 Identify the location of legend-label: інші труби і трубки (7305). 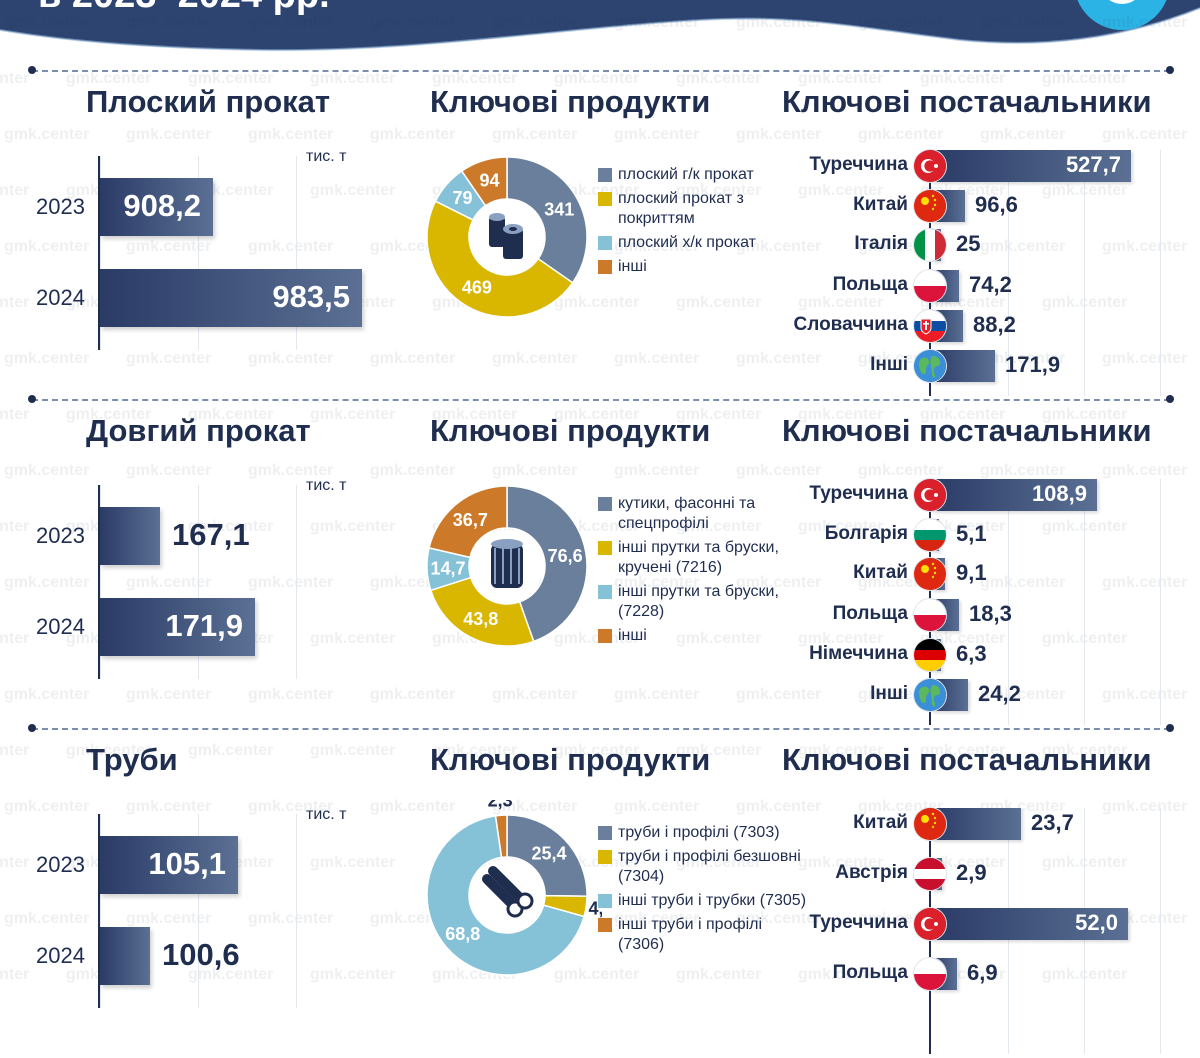
(712, 900).